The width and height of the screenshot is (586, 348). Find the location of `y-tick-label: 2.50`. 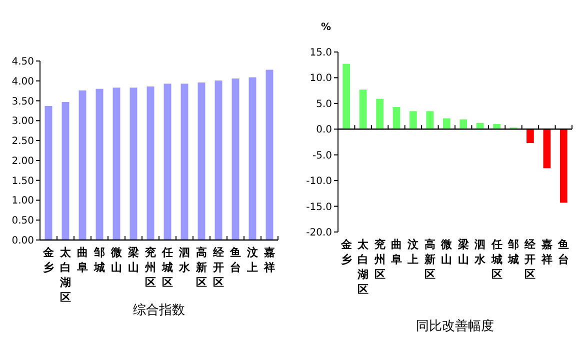

y-tick-label: 2.50 is located at coordinates (23, 142).